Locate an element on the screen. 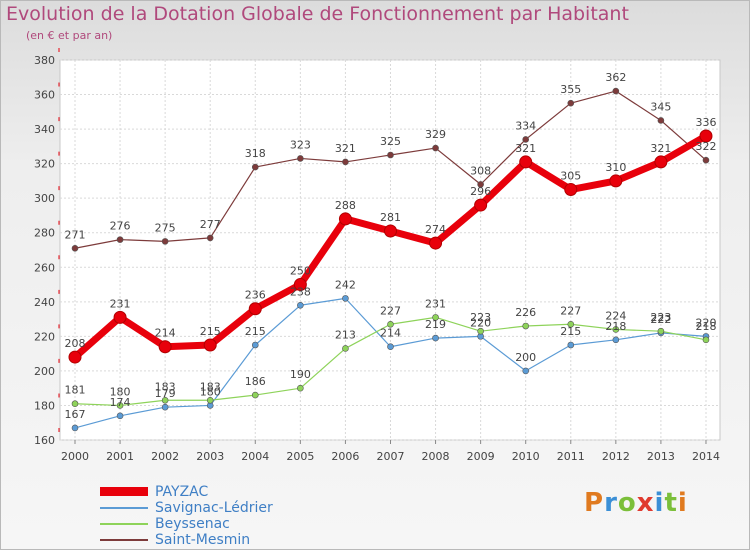  series-savignac-l-drier-data-label: 214 is located at coordinates (390, 333).